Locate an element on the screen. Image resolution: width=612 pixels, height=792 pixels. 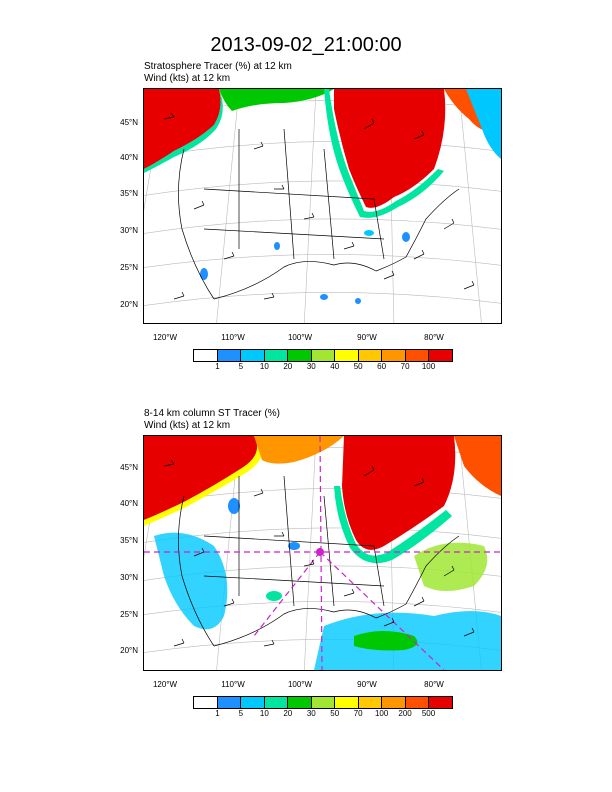
panel2-heading-line1: 8-14 km column ST Tracer (%) is located at coordinates (212, 413).